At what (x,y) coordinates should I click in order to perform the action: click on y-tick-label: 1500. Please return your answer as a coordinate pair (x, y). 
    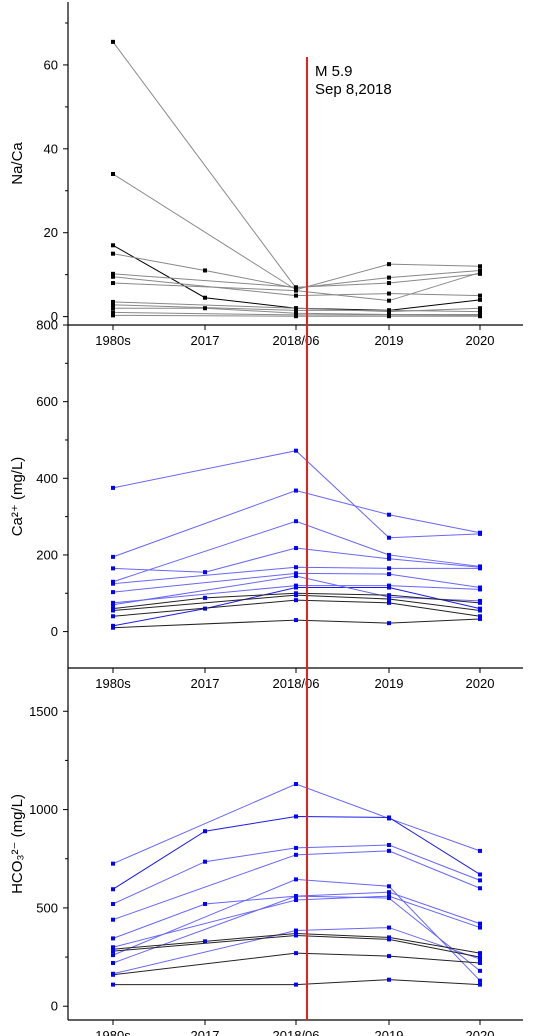
    Looking at the image, I should click on (43, 711).